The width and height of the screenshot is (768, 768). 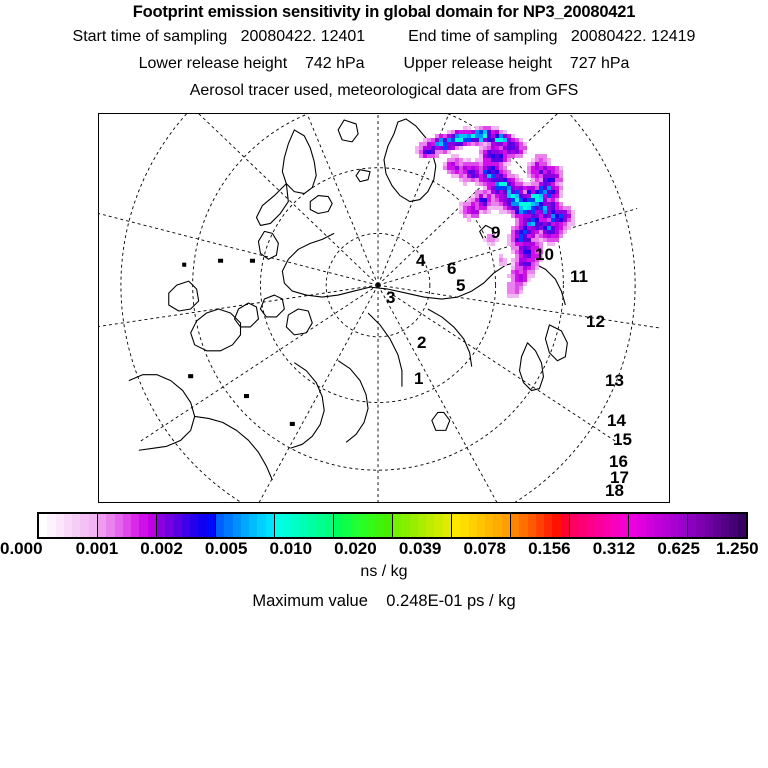 I want to click on colorbar-bands, so click(x=392, y=525).